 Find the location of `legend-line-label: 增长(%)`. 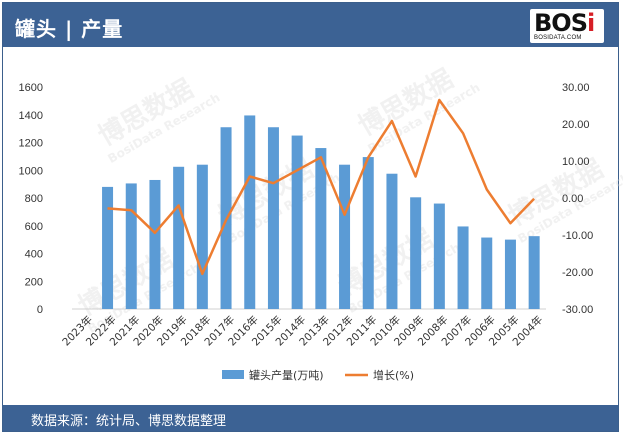

legend-line-label: 增长(%) is located at coordinates (393, 375).